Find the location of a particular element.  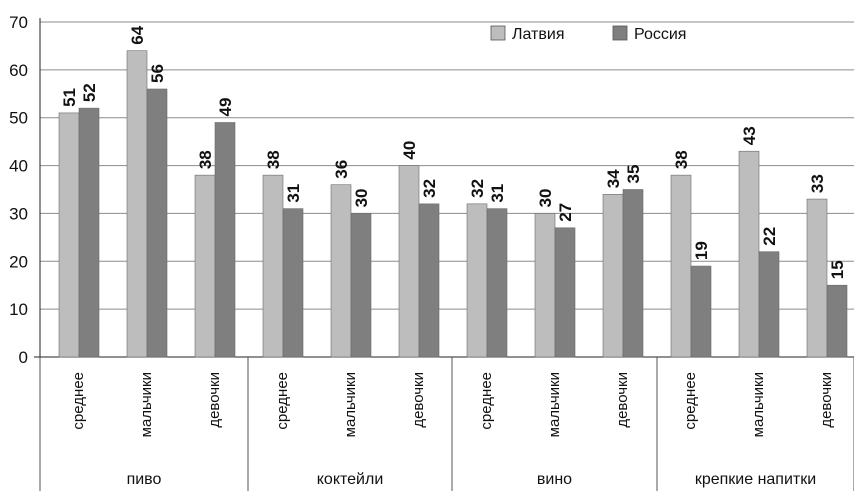

data-label: 33 is located at coordinates (817, 183).